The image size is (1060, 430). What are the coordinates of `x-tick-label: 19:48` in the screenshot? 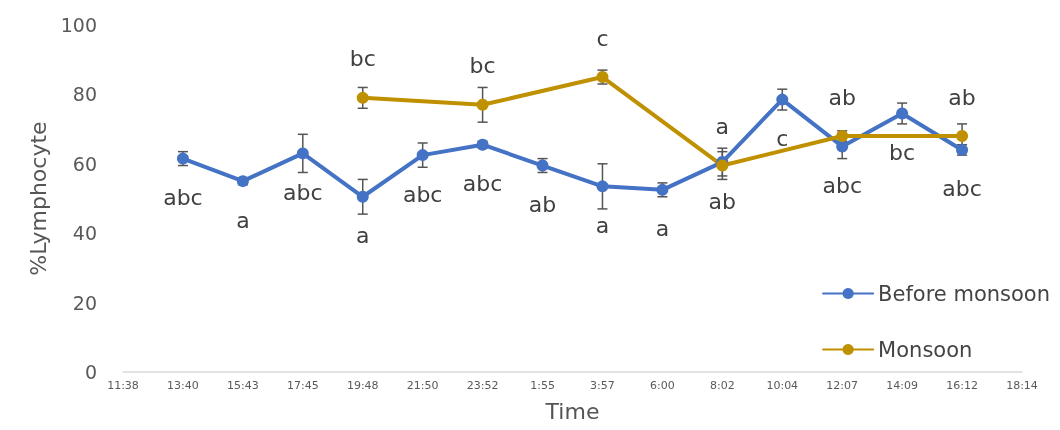 It's located at (362, 385).